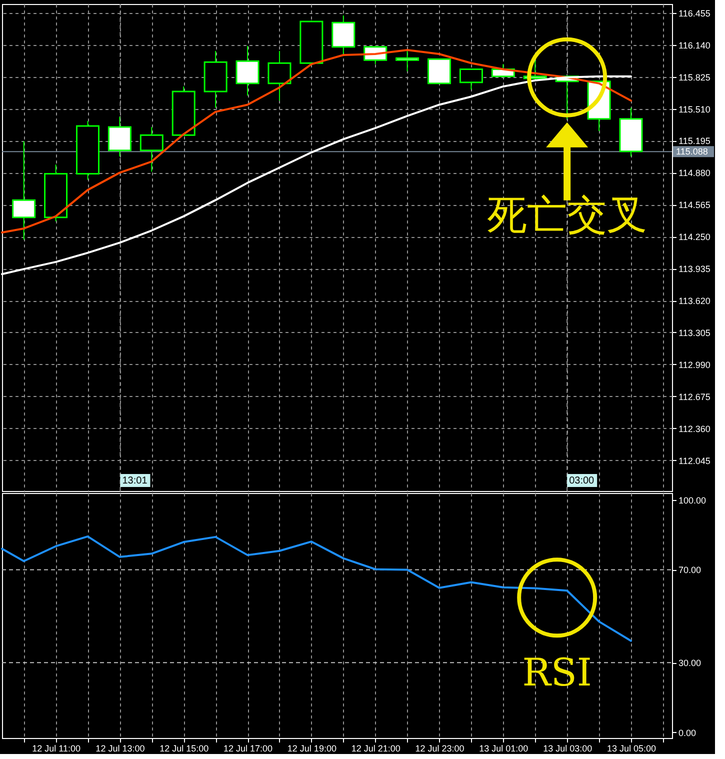 The height and width of the screenshot is (759, 725). I want to click on x-tick-label: 12 Jul 15:00, so click(184, 749).